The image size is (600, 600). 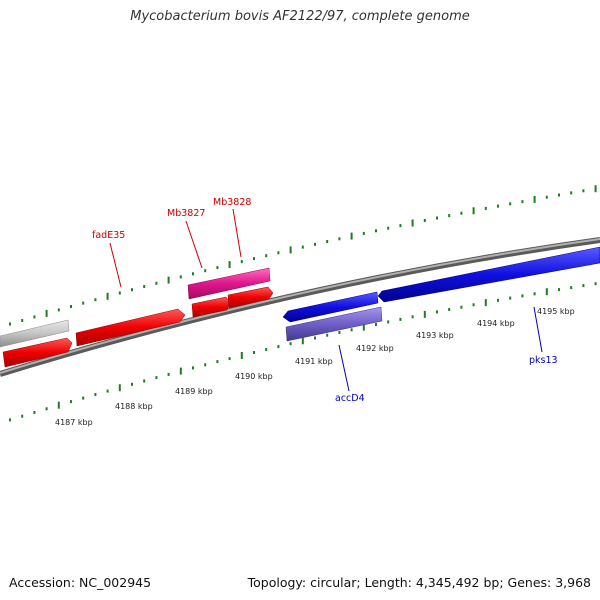 What do you see at coordinates (237, 233) in the screenshot?
I see `Mb3828-connector` at bounding box center [237, 233].